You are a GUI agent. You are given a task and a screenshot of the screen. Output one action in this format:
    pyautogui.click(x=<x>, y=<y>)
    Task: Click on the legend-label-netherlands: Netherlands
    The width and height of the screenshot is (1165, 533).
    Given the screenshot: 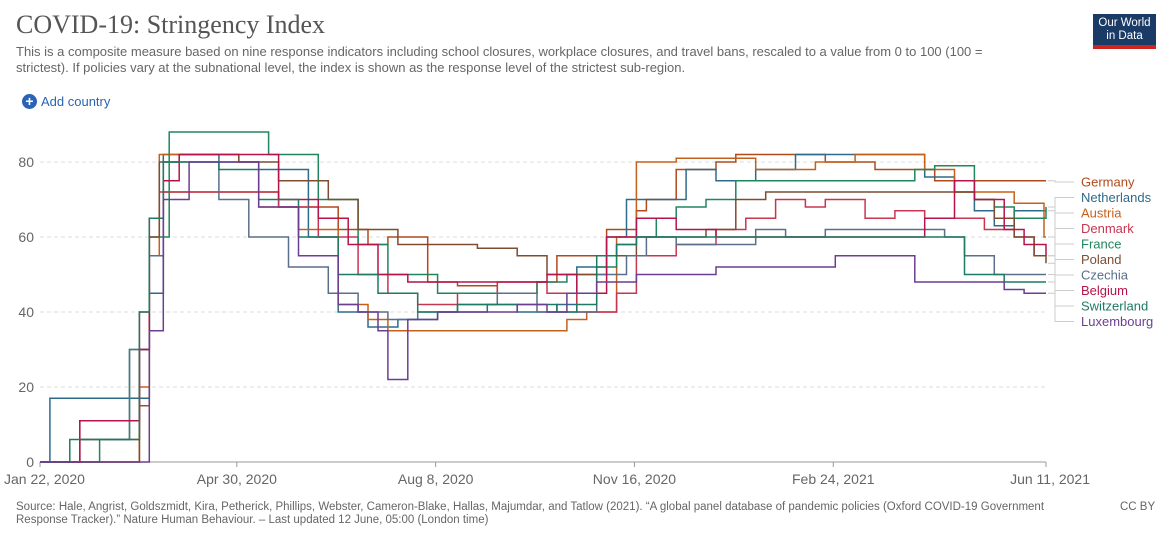 What is the action you would take?
    pyautogui.click(x=1116, y=197)
    